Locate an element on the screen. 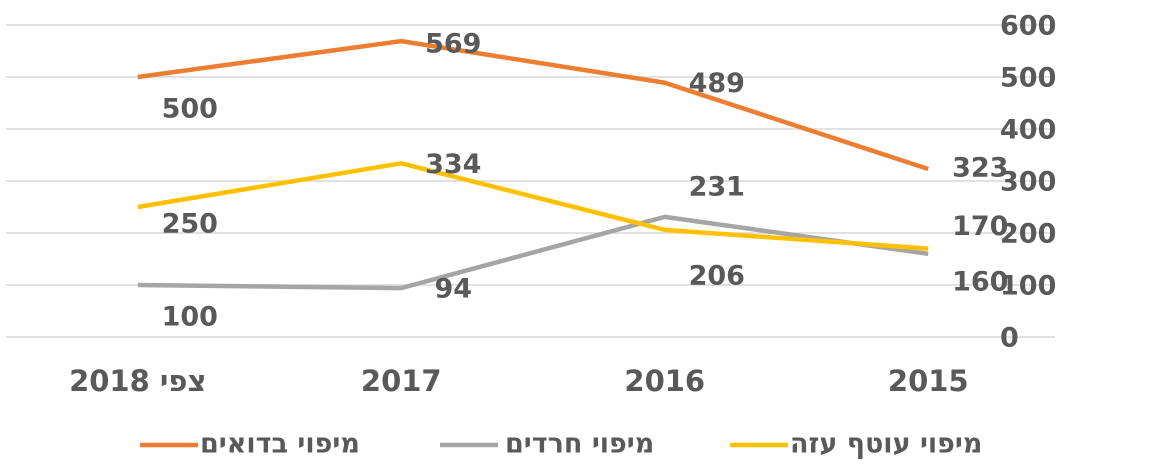 Image resolution: width=1154 pixels, height=467 pixels. y-tick-label: 0 is located at coordinates (1009, 338).